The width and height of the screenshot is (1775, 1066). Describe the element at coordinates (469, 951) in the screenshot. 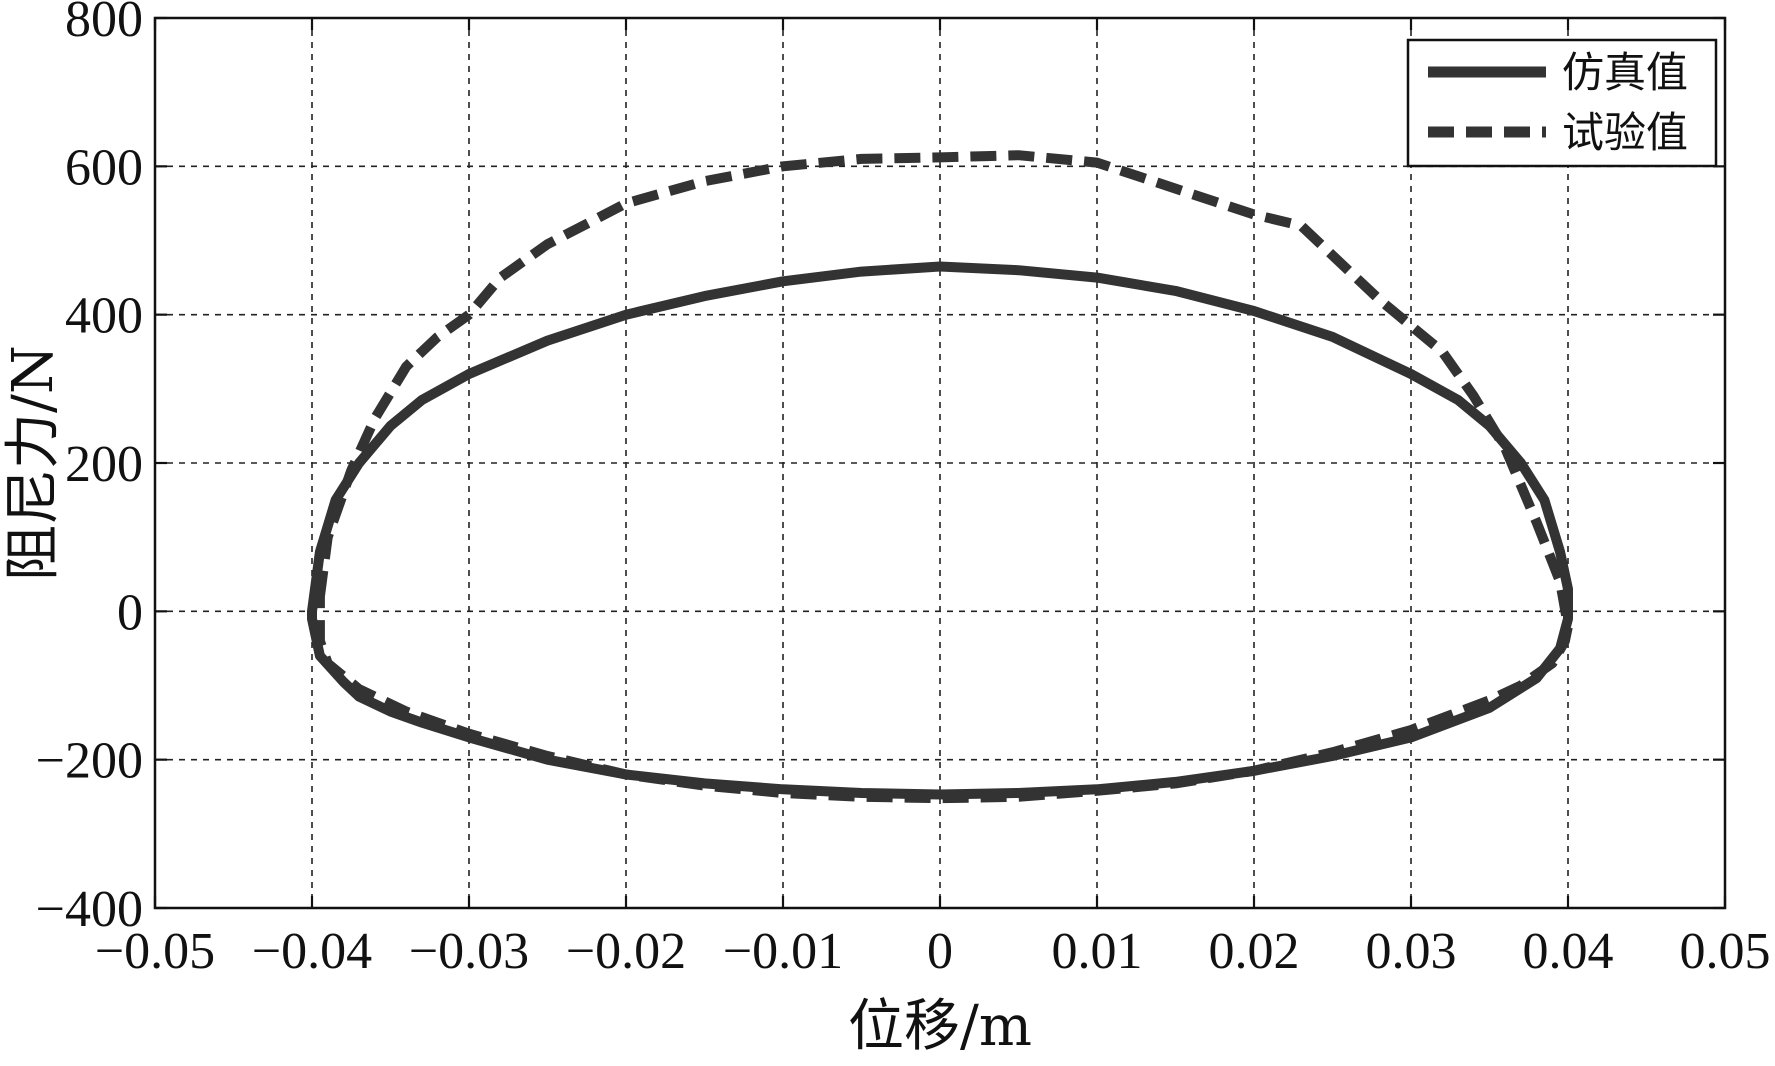

I see `x-tick-label: −0.03` at that location.